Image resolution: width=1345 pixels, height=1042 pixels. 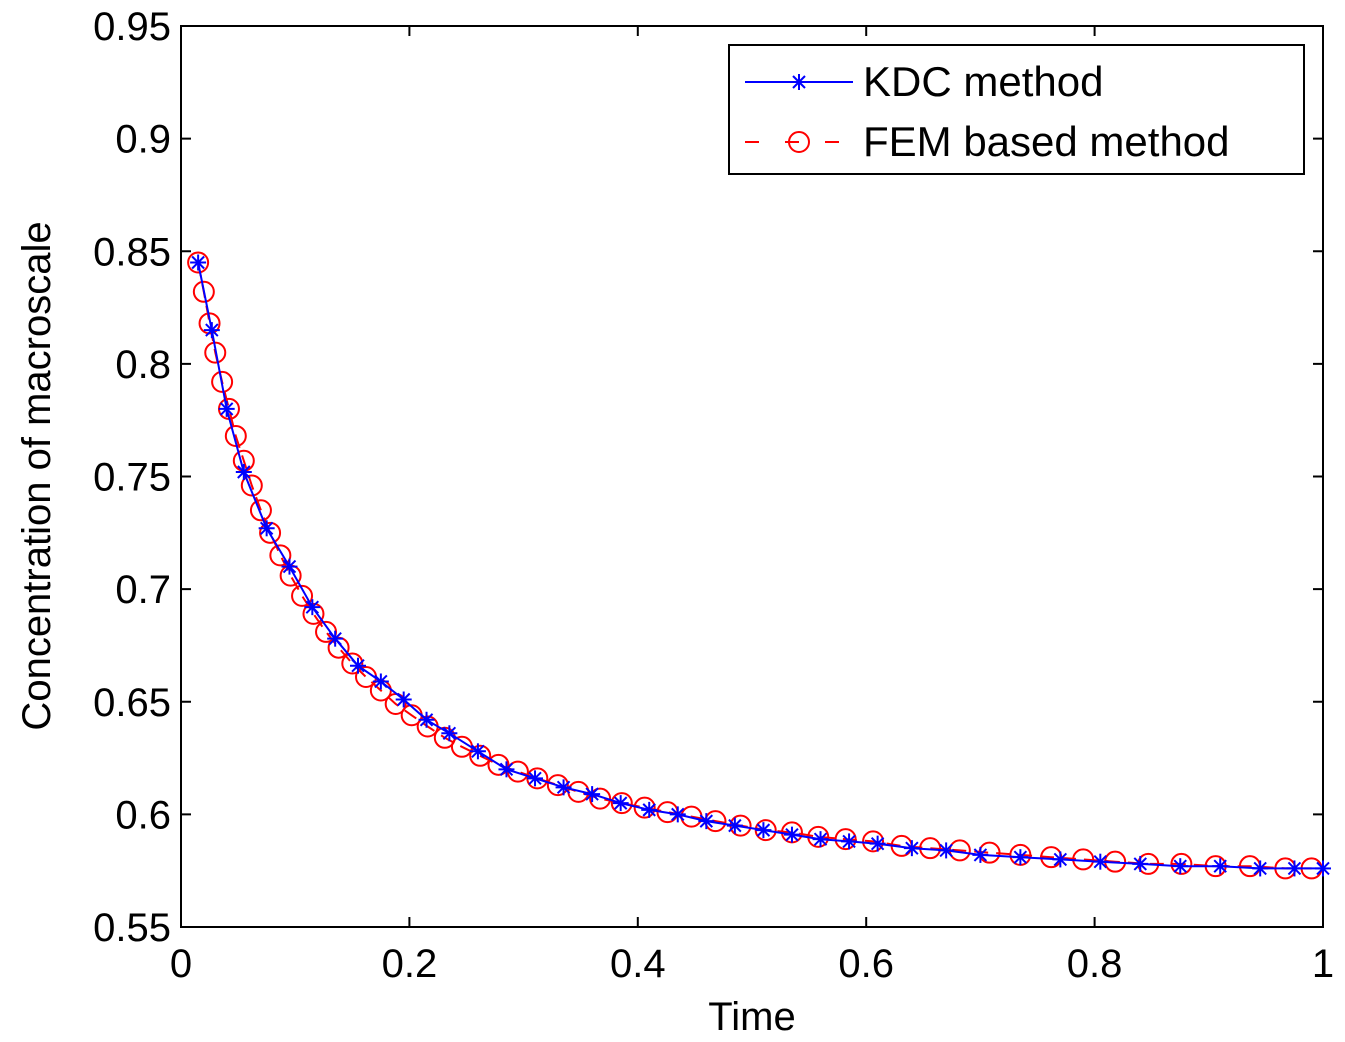 What do you see at coordinates (143, 140) in the screenshot?
I see `y-tick-label: 0.9` at bounding box center [143, 140].